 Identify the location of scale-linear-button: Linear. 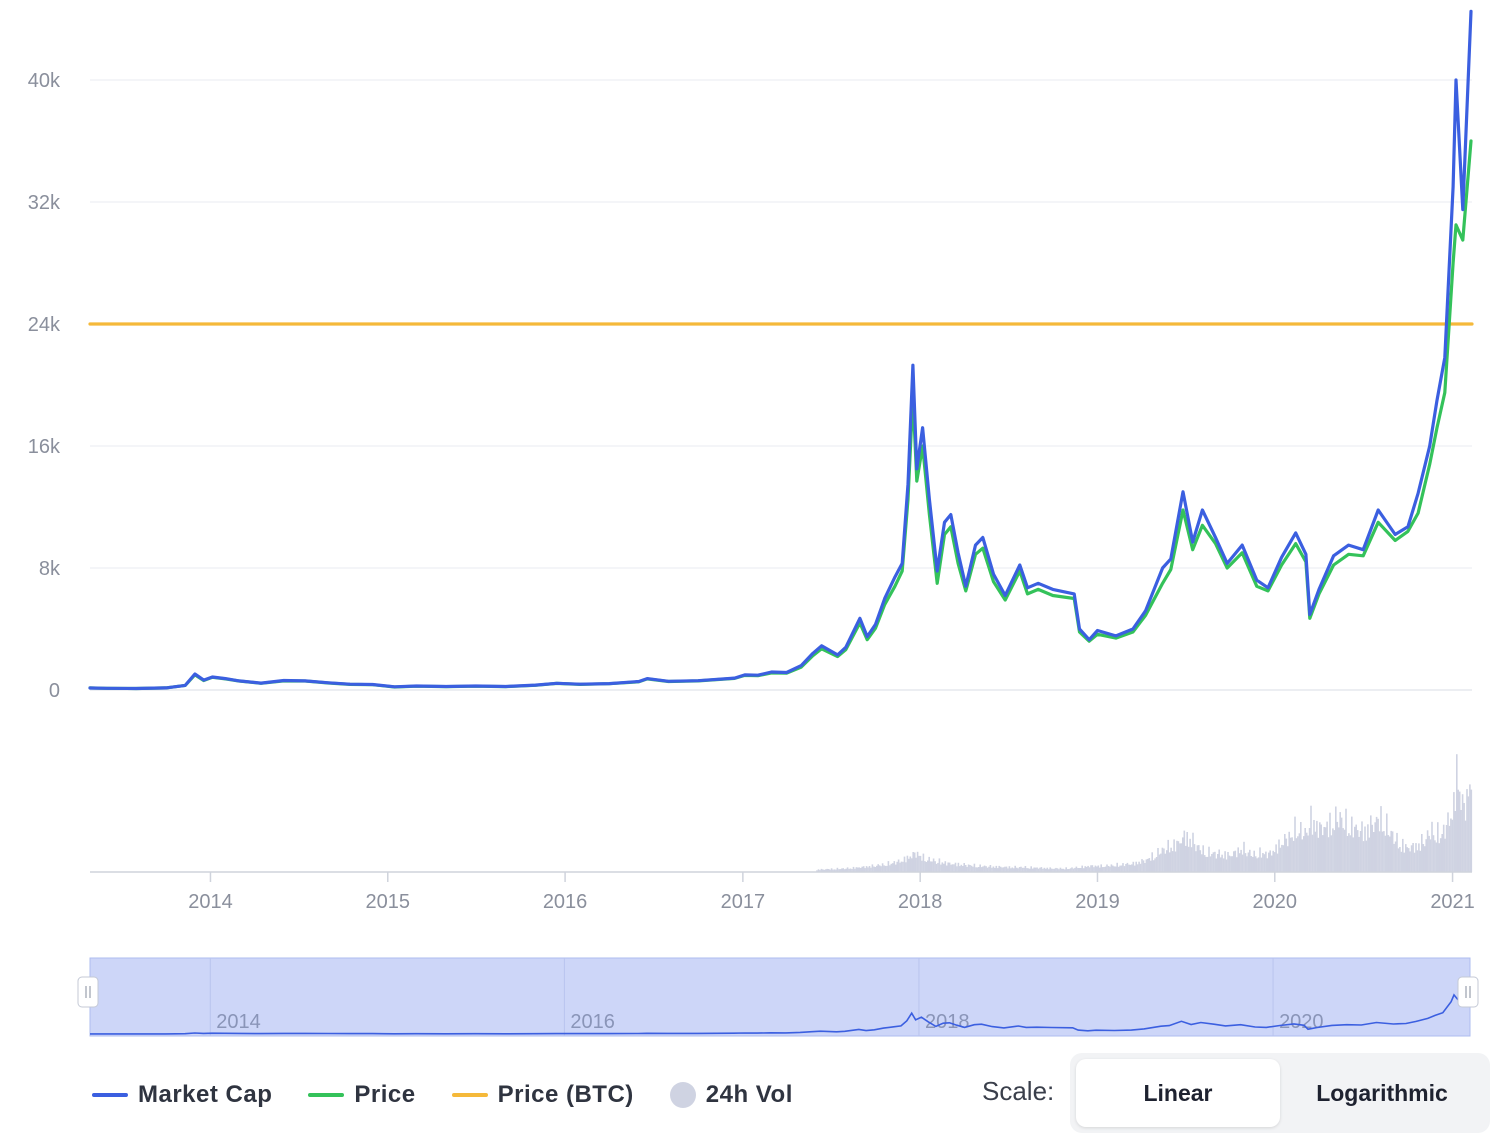
(1178, 1093).